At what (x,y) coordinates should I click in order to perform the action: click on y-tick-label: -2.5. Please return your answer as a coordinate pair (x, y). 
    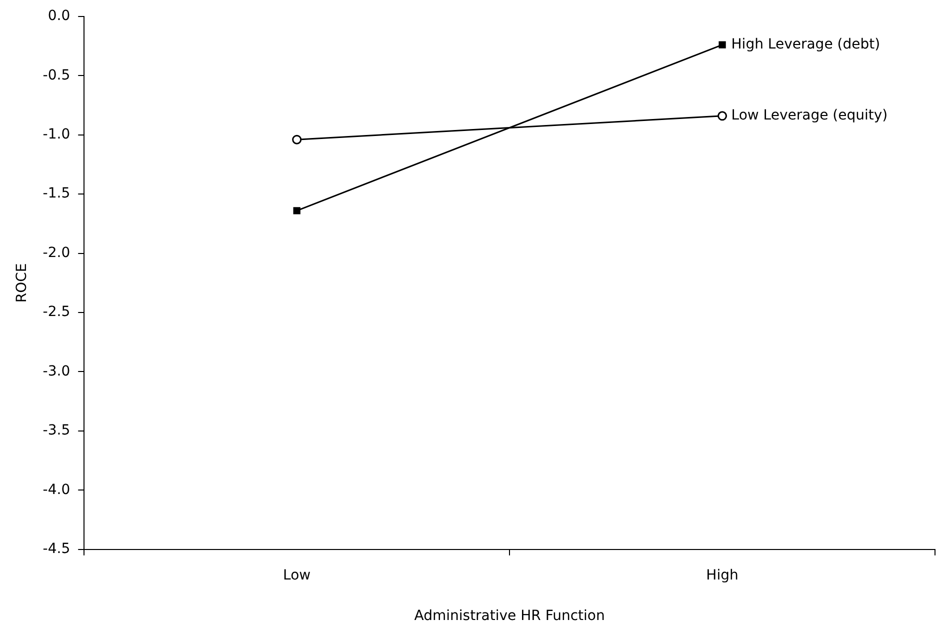
    Looking at the image, I should click on (56, 312).